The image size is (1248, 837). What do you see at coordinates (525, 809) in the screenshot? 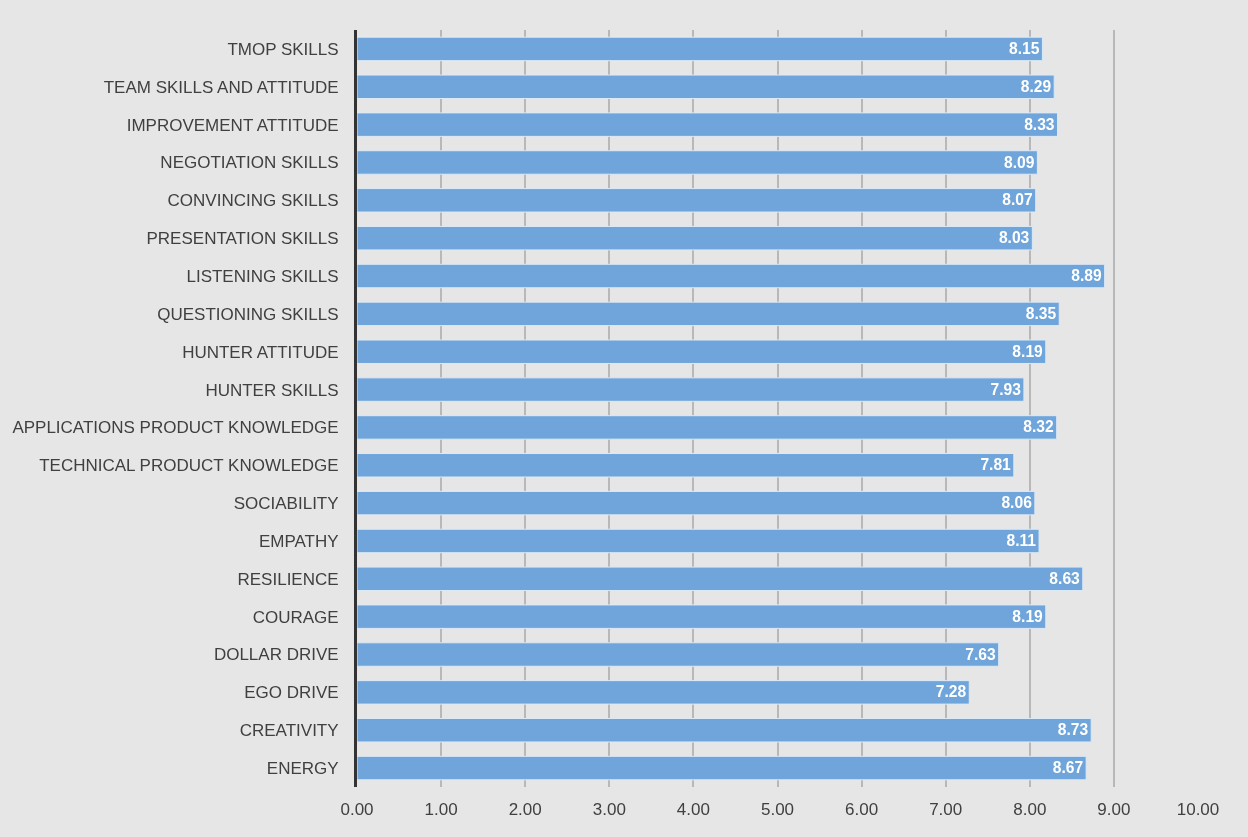
I see `x-tick-label: 2.00` at bounding box center [525, 809].